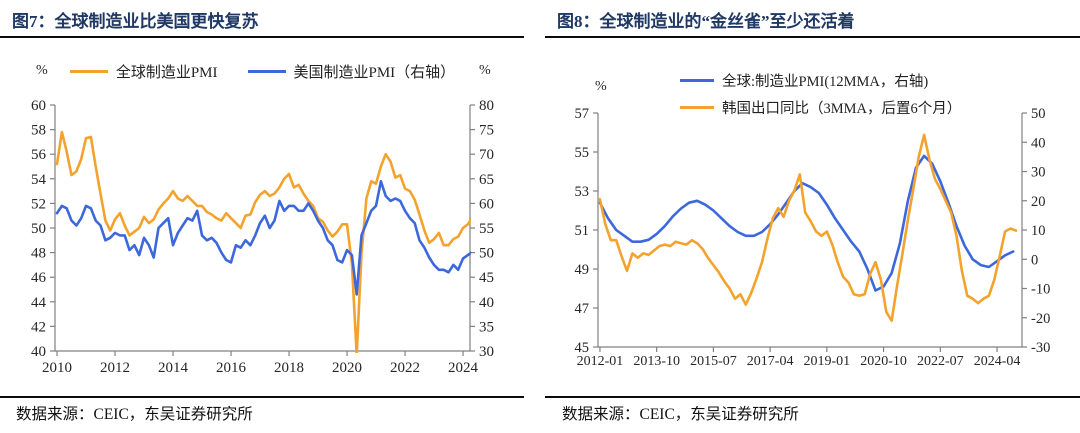 Image resolution: width=1080 pixels, height=433 pixels. What do you see at coordinates (135, 21) in the screenshot?
I see `chart-title: 图7：全球制造业比美国更快复苏` at bounding box center [135, 21].